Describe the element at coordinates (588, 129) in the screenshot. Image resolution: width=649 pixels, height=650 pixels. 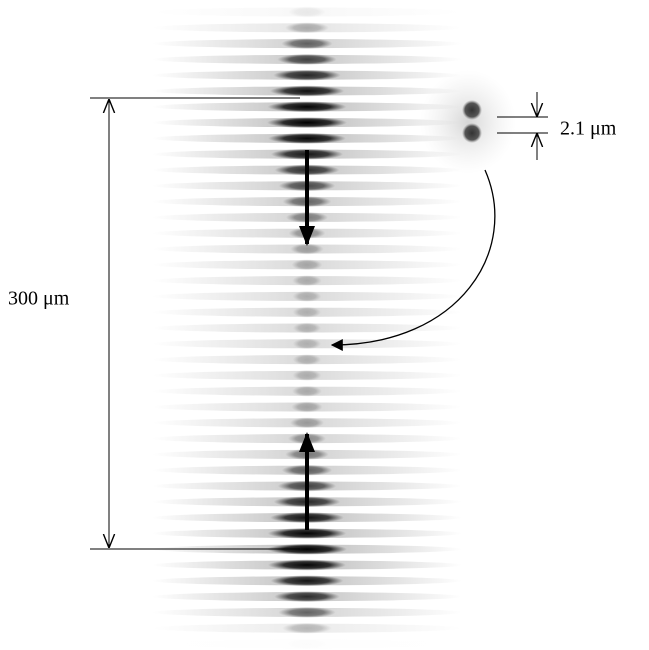
I see `spacing-label: 2.1 μm` at that location.